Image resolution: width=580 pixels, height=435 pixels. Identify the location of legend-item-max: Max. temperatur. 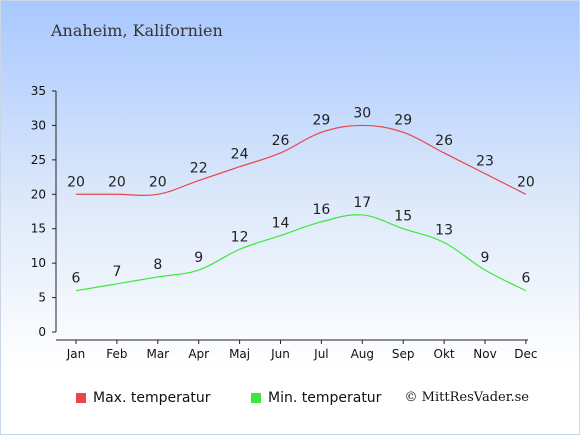
(143, 398).